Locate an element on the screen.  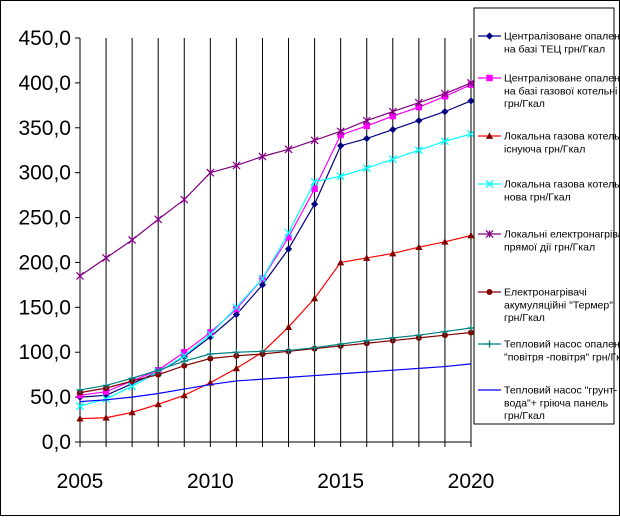
y-tick-label: 0,0 is located at coordinates (56, 442).